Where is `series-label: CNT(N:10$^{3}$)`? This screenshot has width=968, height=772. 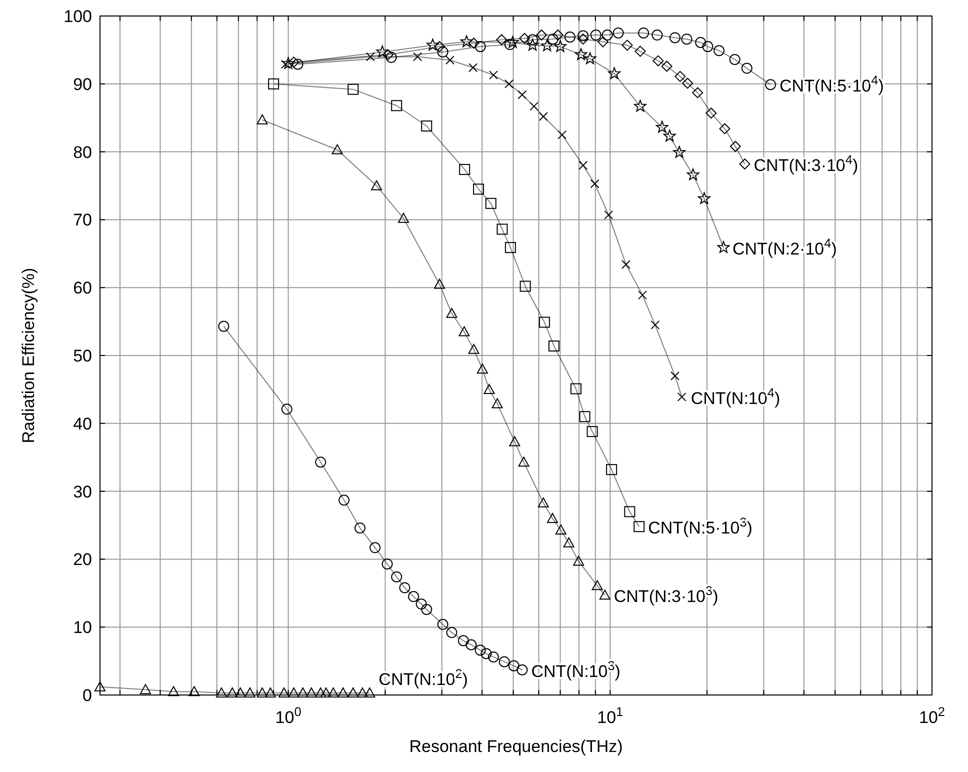
series-label: CNT(N:10$^{3}$) is located at coordinates (575, 669).